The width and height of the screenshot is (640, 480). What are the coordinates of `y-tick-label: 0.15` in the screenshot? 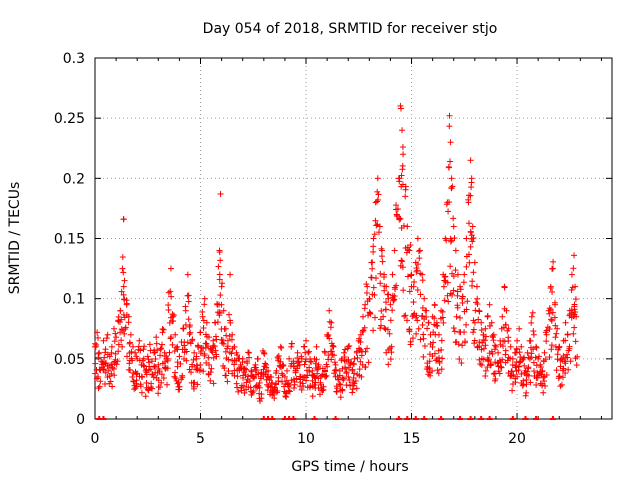 It's located at (69, 240).